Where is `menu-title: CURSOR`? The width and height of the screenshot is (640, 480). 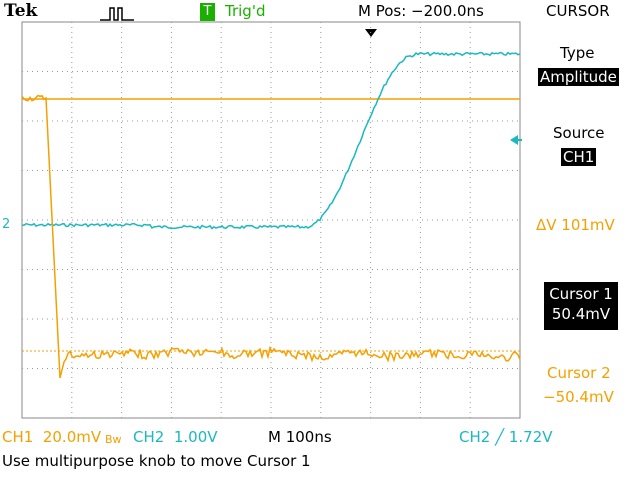
menu-title: CURSOR is located at coordinates (578, 11).